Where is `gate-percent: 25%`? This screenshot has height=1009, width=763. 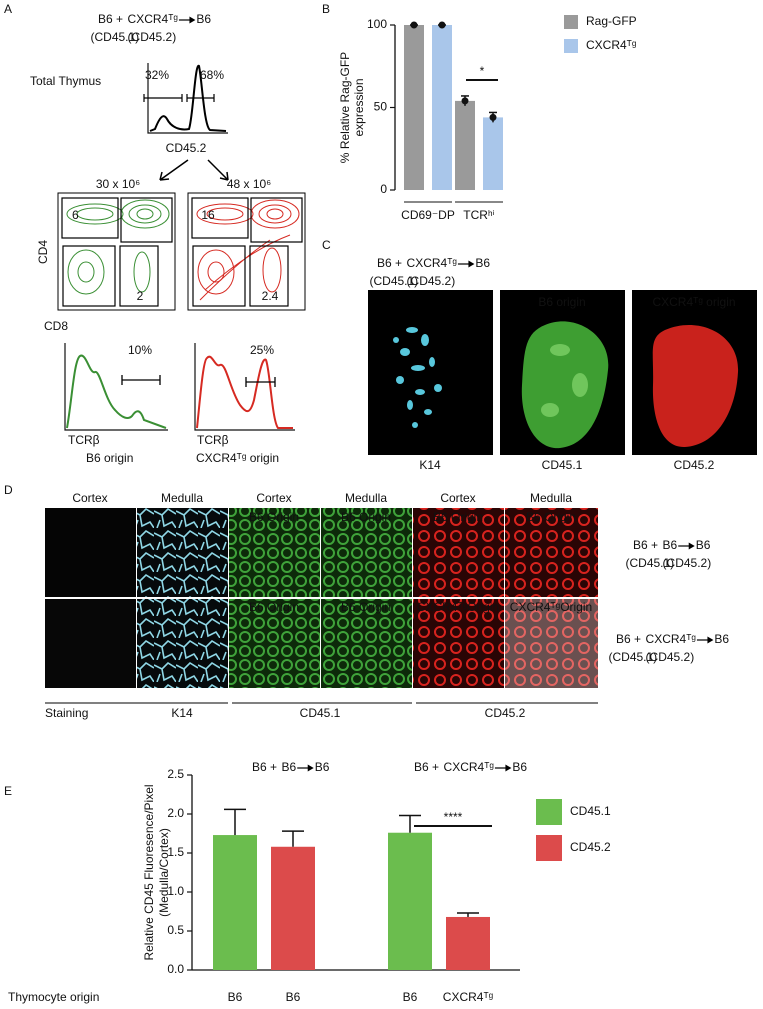 gate-percent: 25% is located at coordinates (262, 350).